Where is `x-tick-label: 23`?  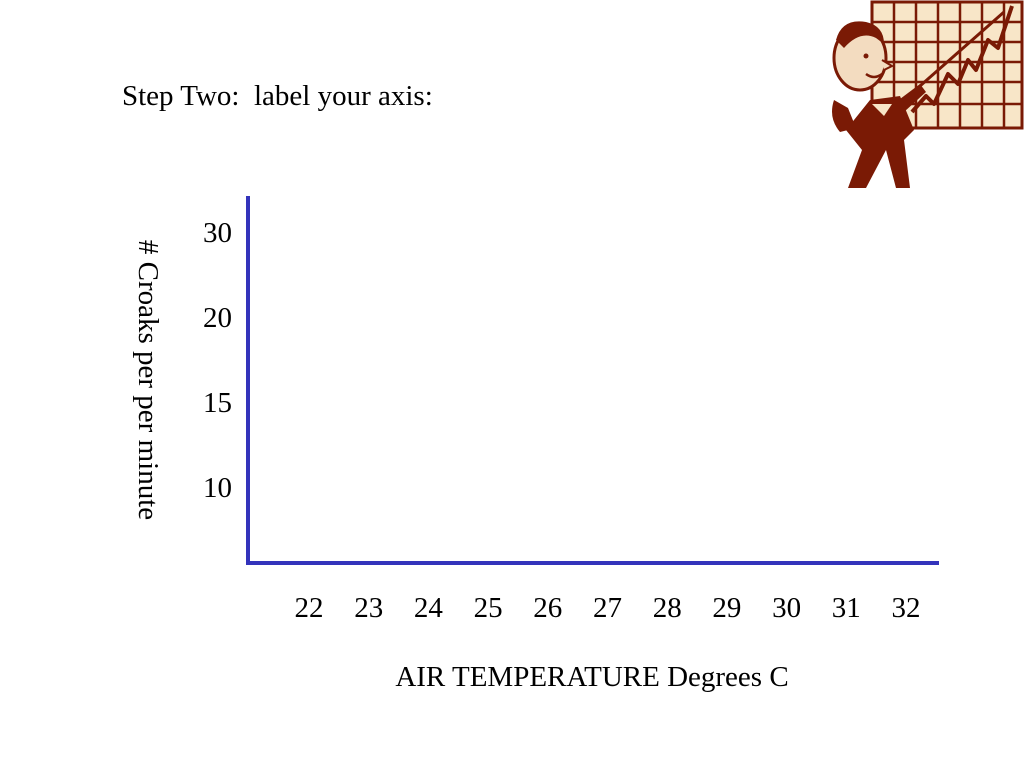 x-tick-label: 23 is located at coordinates (368, 608).